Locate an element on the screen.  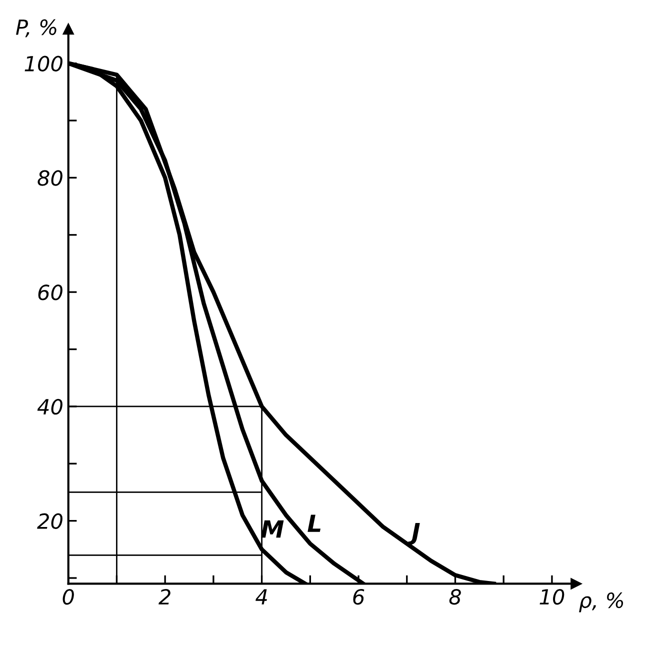
y-tick-label: 100 is located at coordinates (43, 64).